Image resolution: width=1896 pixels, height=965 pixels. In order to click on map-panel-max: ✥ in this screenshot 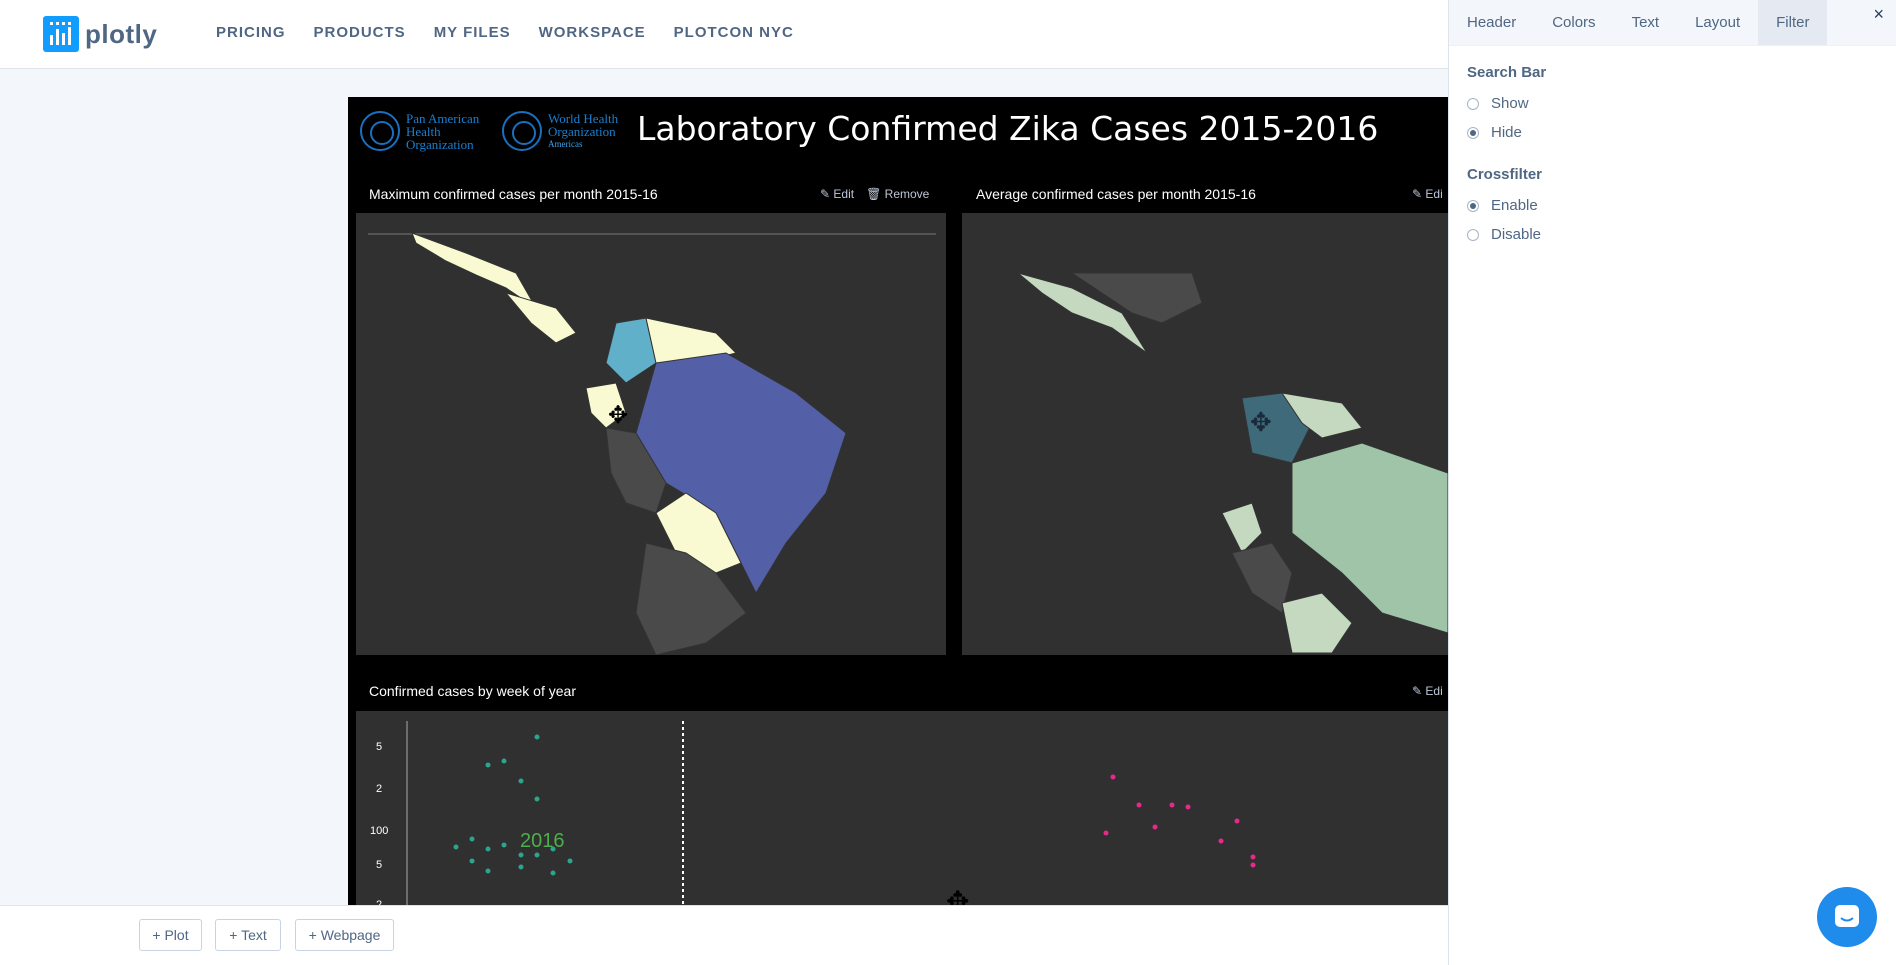, I will do `click(651, 434)`.